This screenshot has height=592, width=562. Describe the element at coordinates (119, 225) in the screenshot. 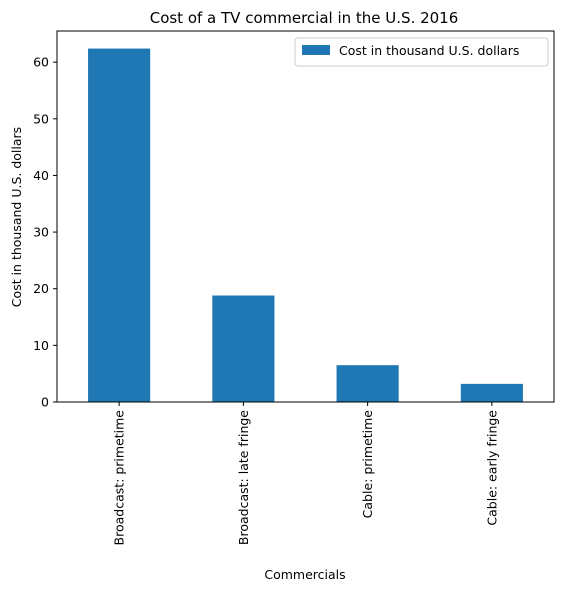

I see `bar-broadcast-primetime` at that location.